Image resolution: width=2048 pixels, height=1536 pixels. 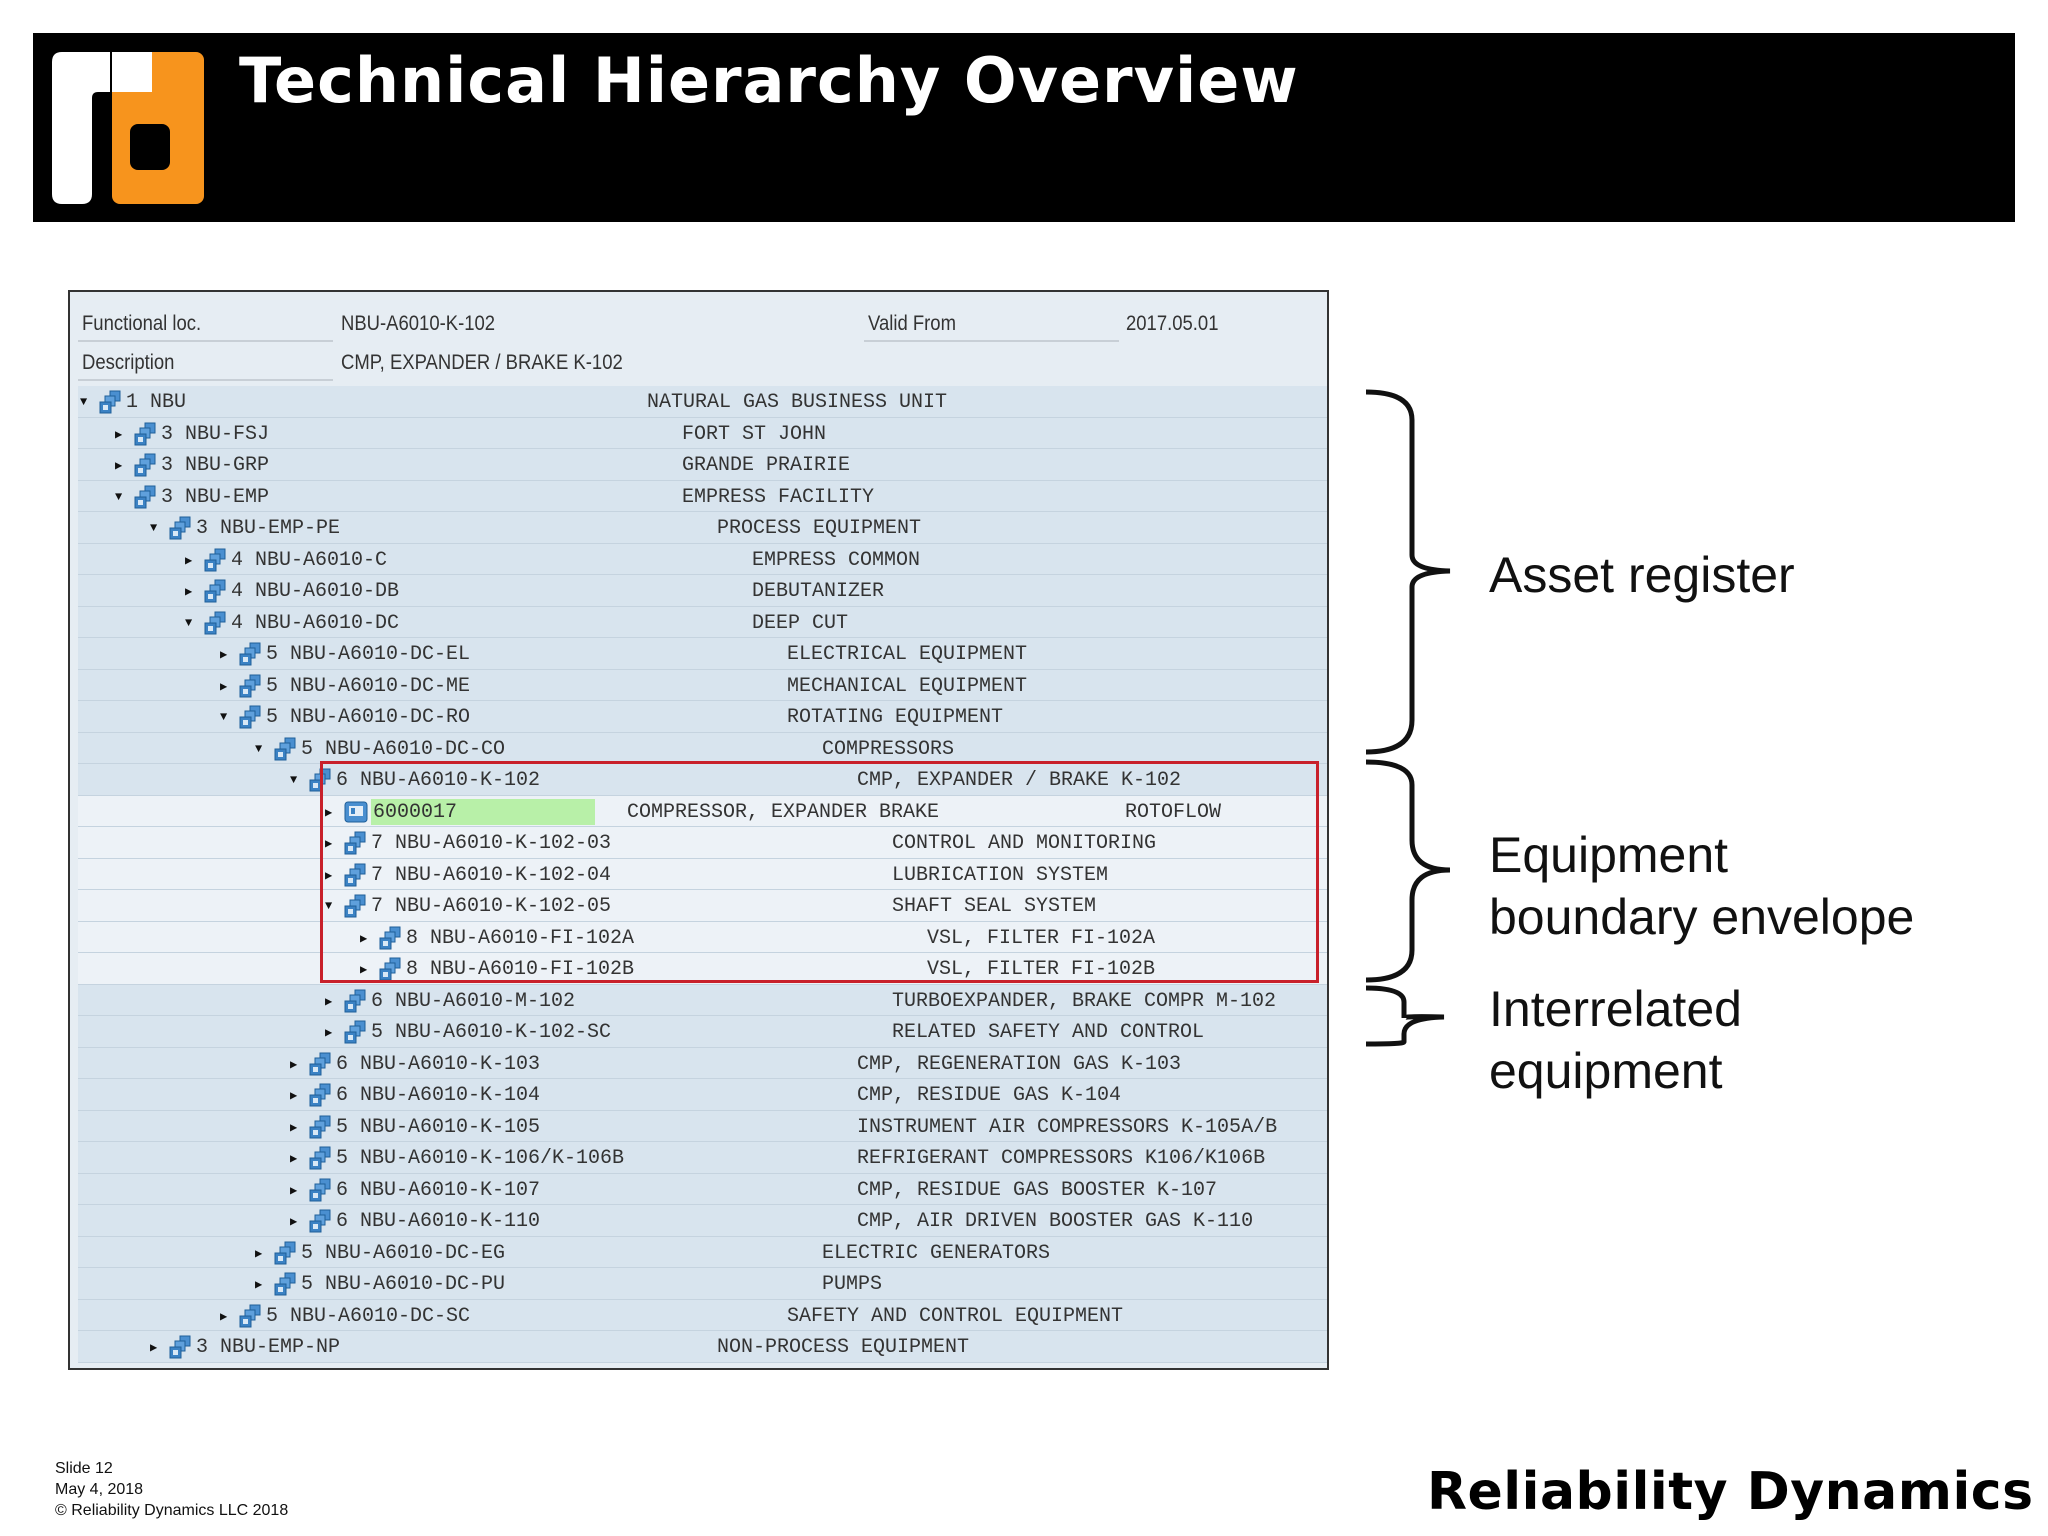 I want to click on tree-row: ▶ 6 NBU-A6010-K-104 CMP, RESIDUE GAS K-104, so click(x=702, y=1095).